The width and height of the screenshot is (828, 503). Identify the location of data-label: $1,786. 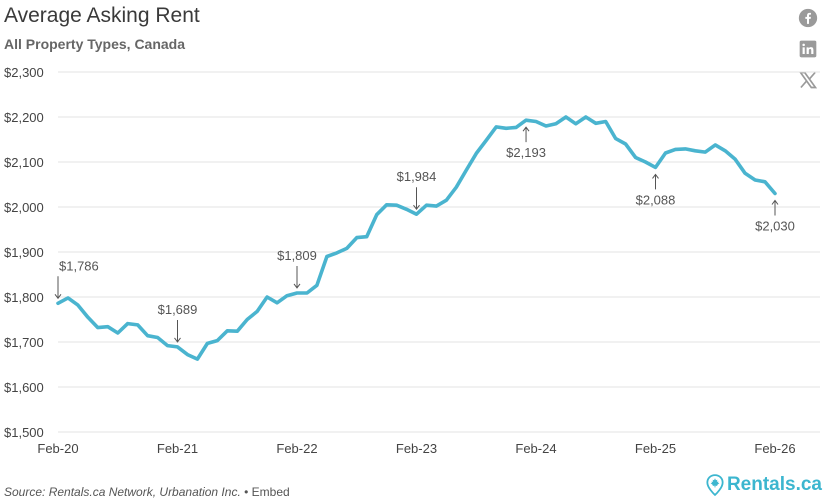
(79, 265).